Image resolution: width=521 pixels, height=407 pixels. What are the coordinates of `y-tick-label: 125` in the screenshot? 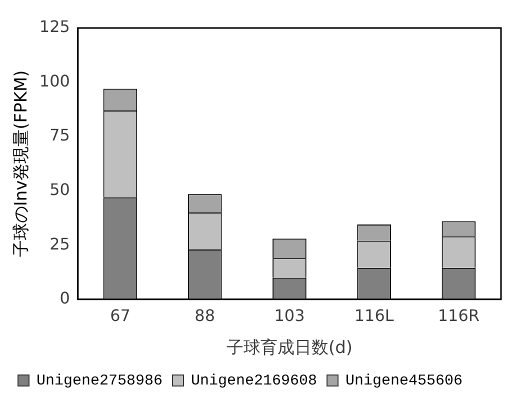 It's located at (54, 26).